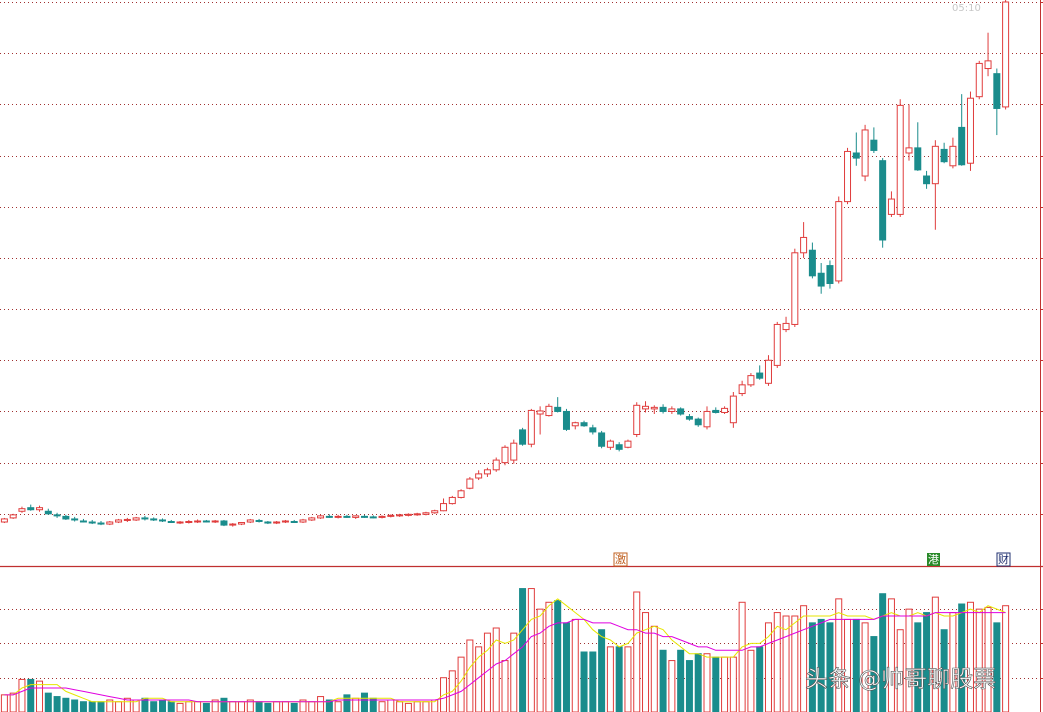  I want to click on event-marker-label: 财, so click(1003, 559).